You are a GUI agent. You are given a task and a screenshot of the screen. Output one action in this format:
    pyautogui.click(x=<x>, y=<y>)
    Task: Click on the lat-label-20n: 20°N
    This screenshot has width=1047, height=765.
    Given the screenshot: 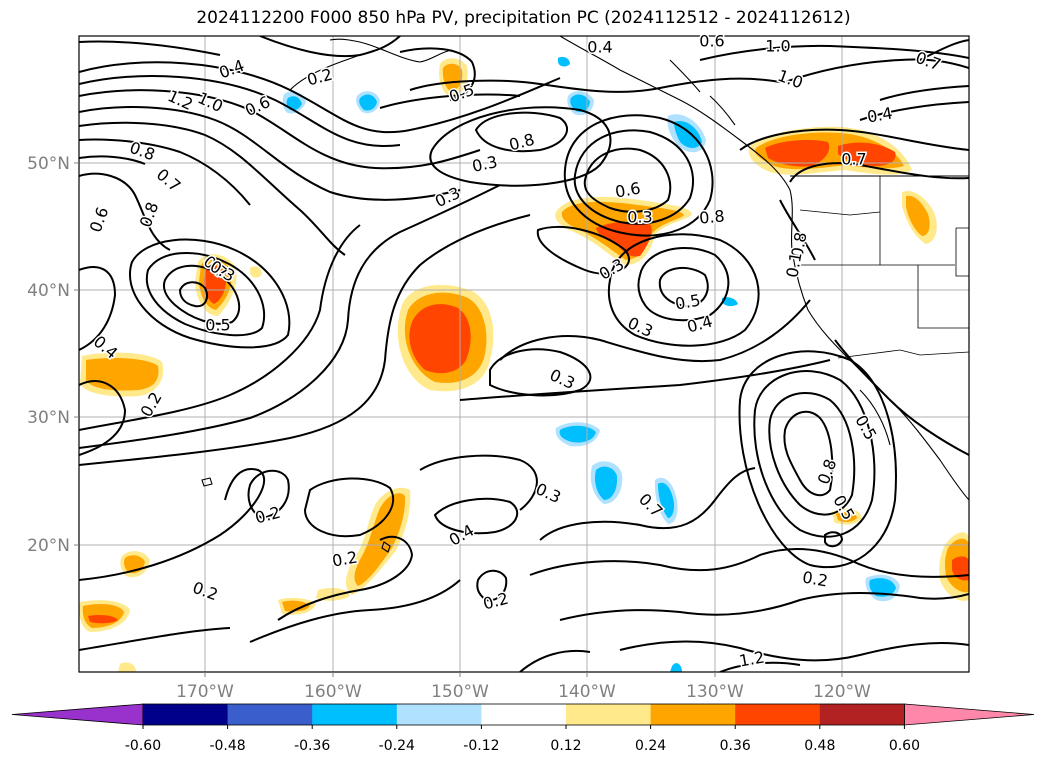 What is the action you would take?
    pyautogui.click(x=48, y=546)
    